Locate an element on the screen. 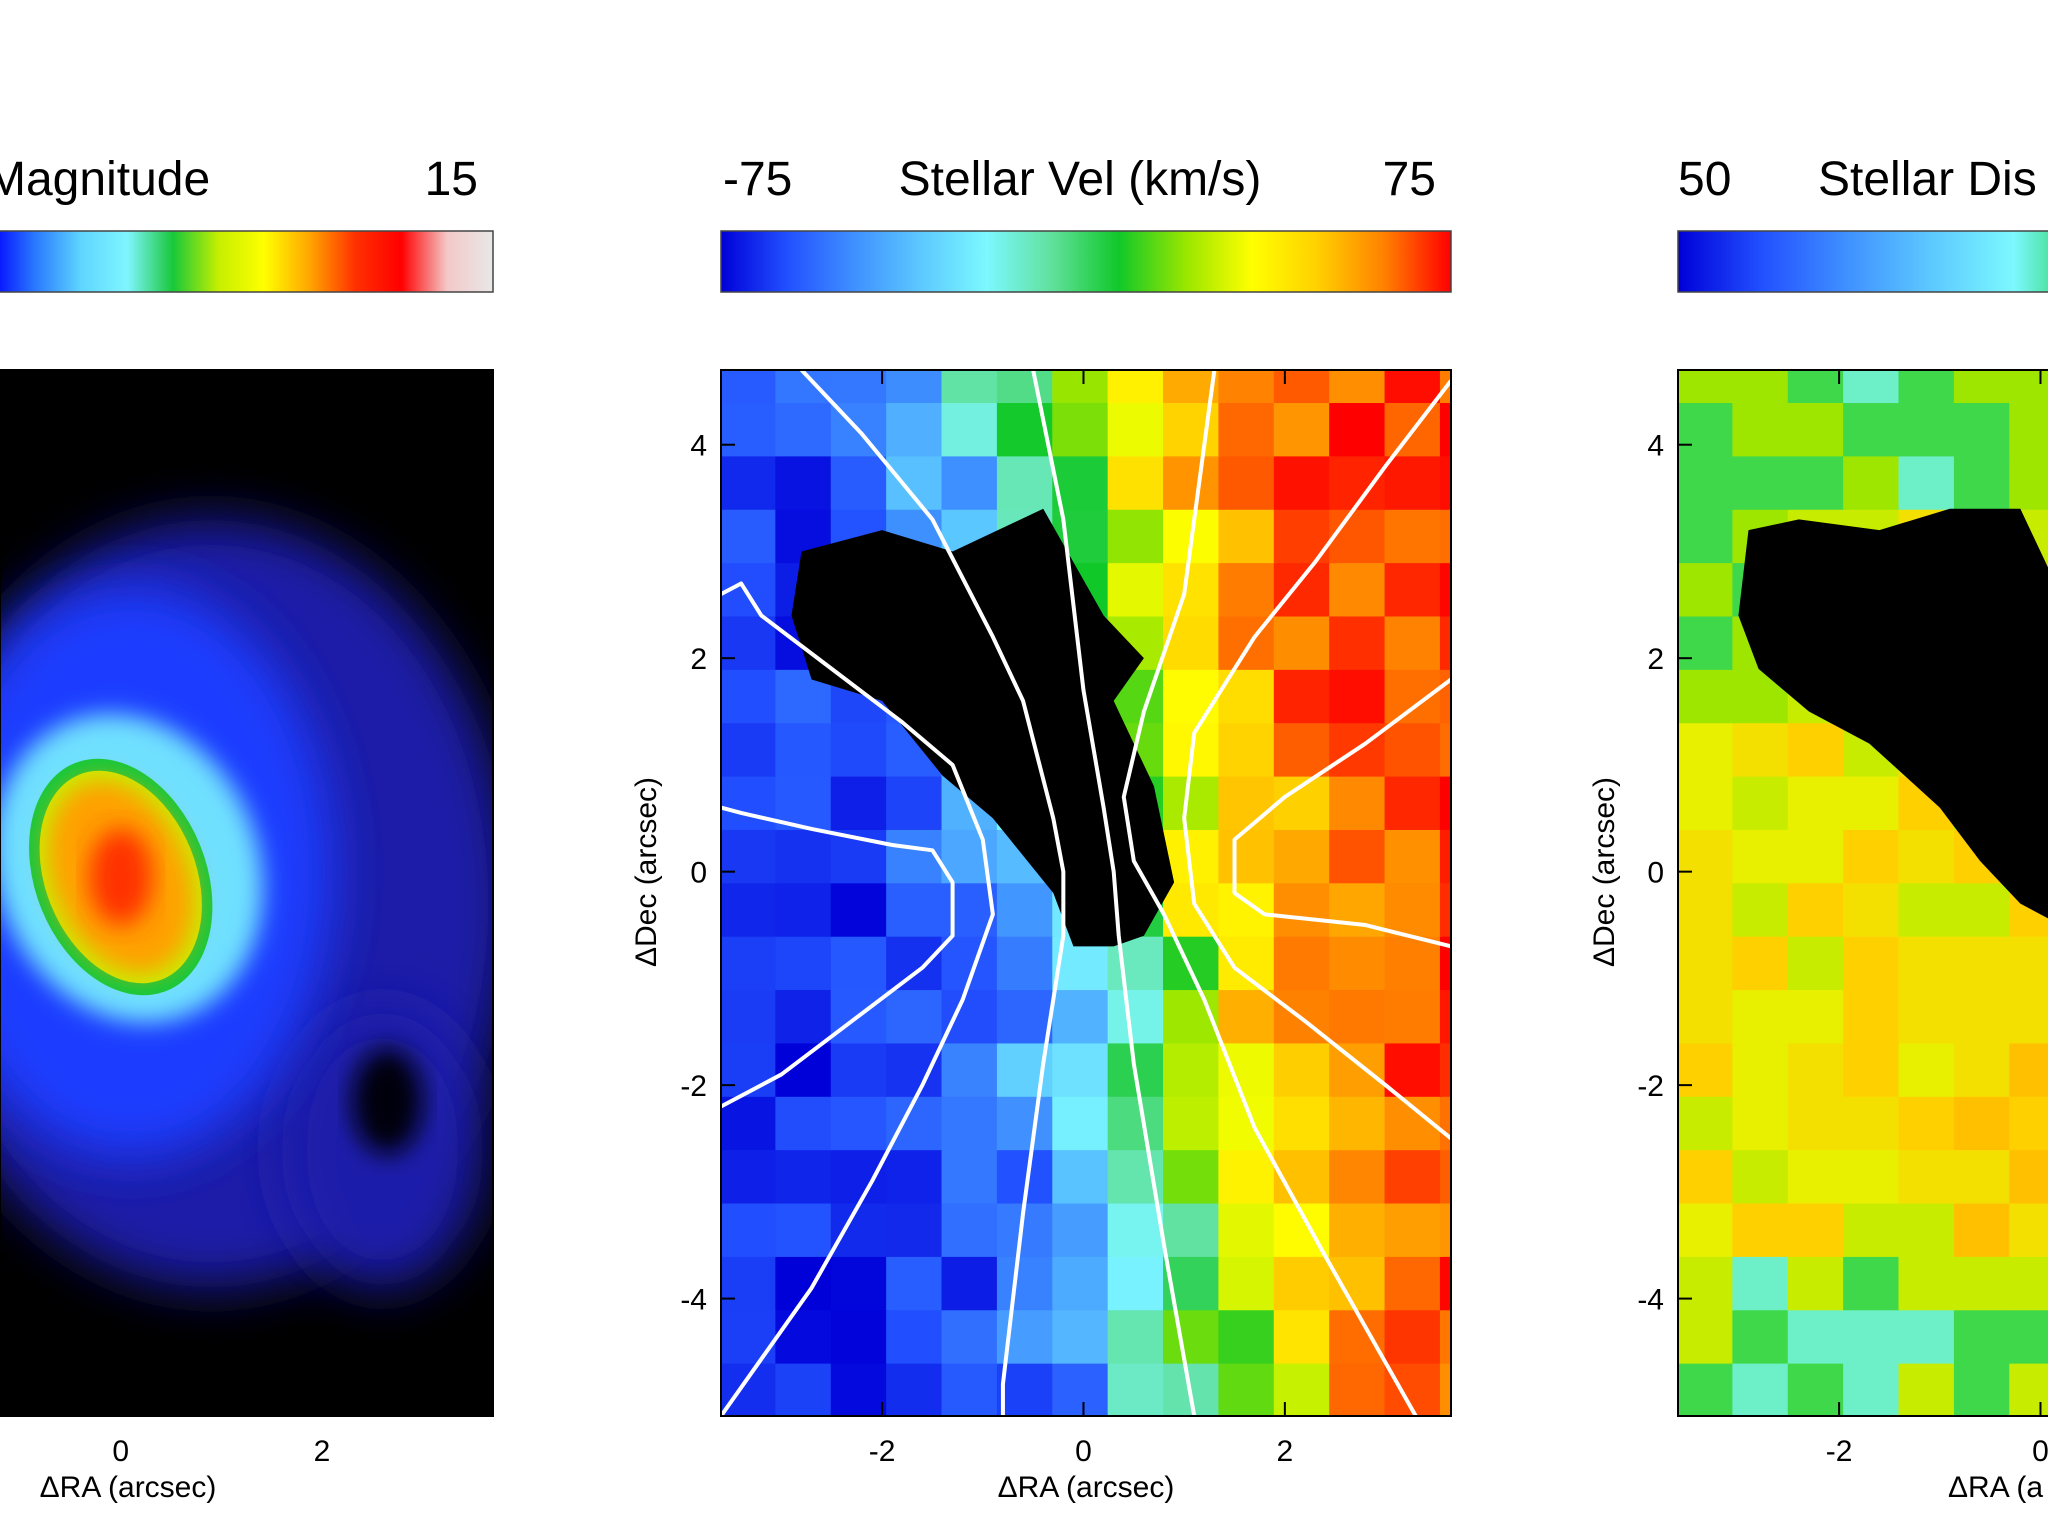 This screenshot has width=2048, height=1536. magnitude-xtick-label: 0 is located at coordinates (120, 1451).